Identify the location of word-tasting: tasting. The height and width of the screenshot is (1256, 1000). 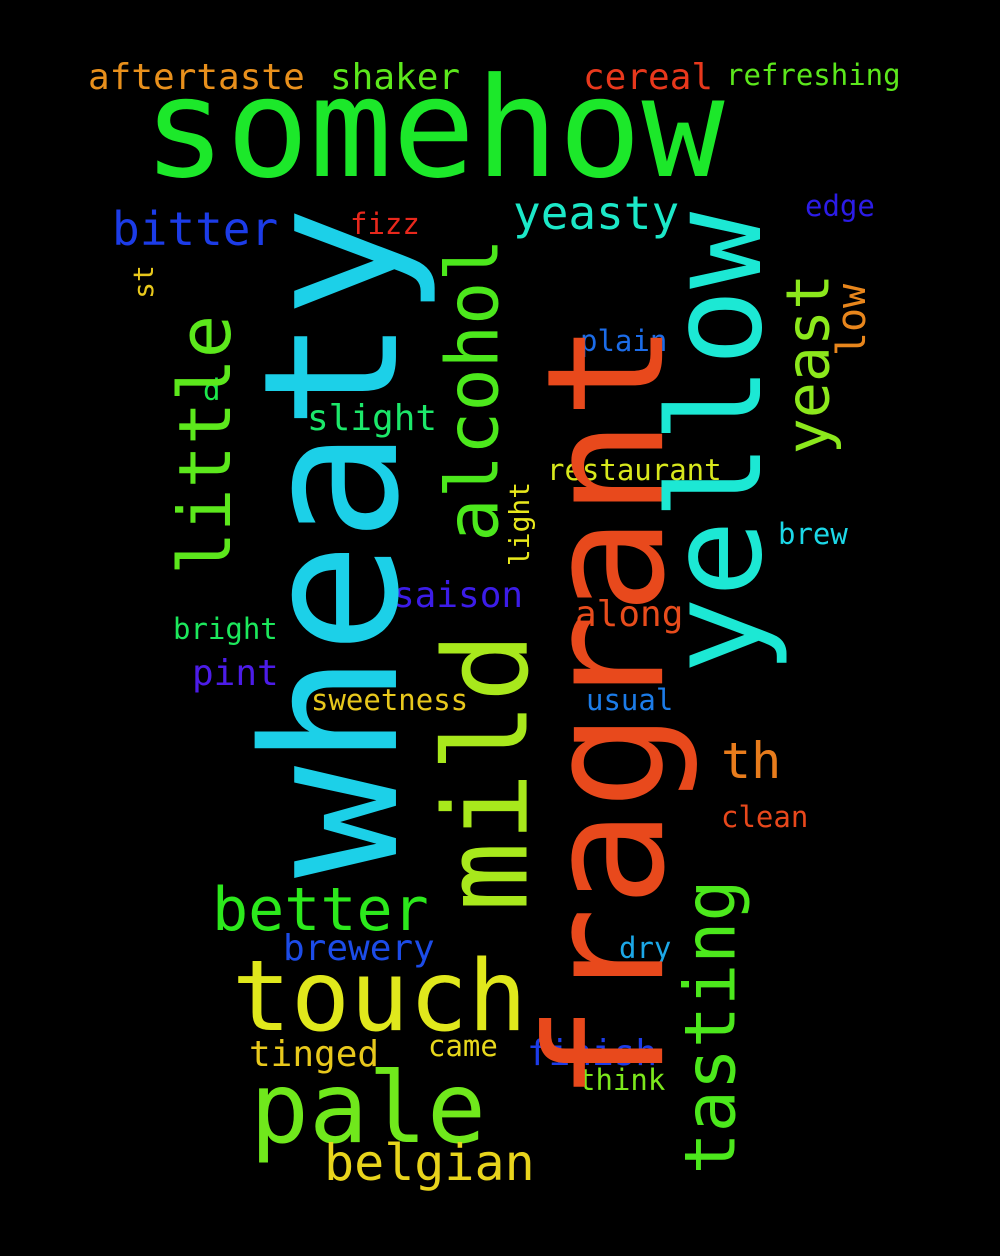
(710, 1027).